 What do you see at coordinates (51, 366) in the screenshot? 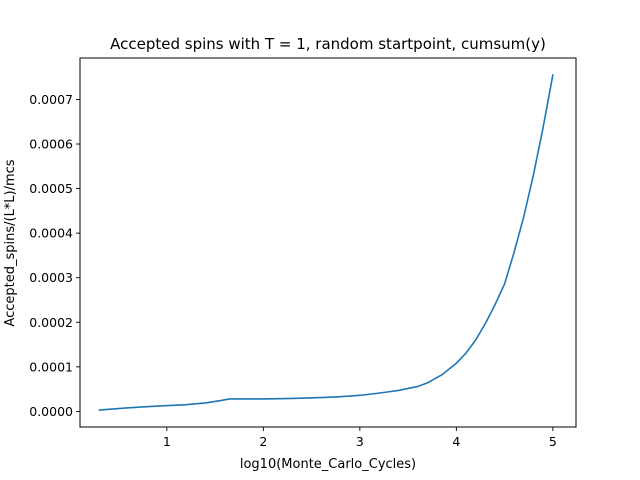
I see `y-tick-label: 0.0001` at bounding box center [51, 366].